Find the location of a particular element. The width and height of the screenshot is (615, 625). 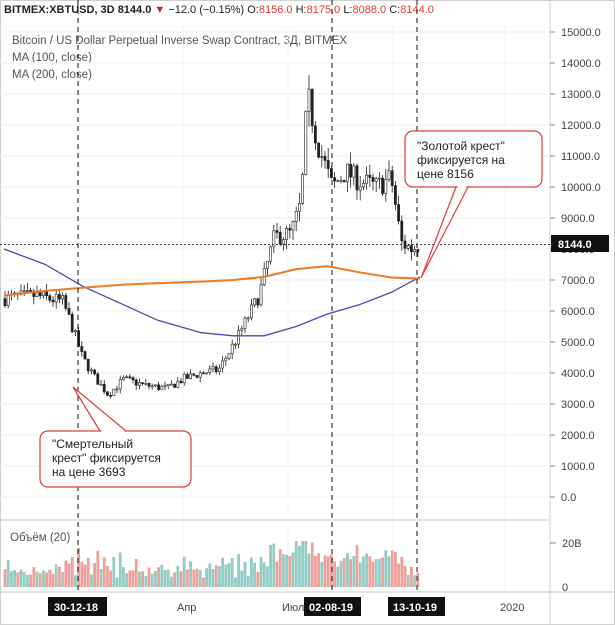

death-cross-line-3: на цене 3693 is located at coordinates (89, 472).